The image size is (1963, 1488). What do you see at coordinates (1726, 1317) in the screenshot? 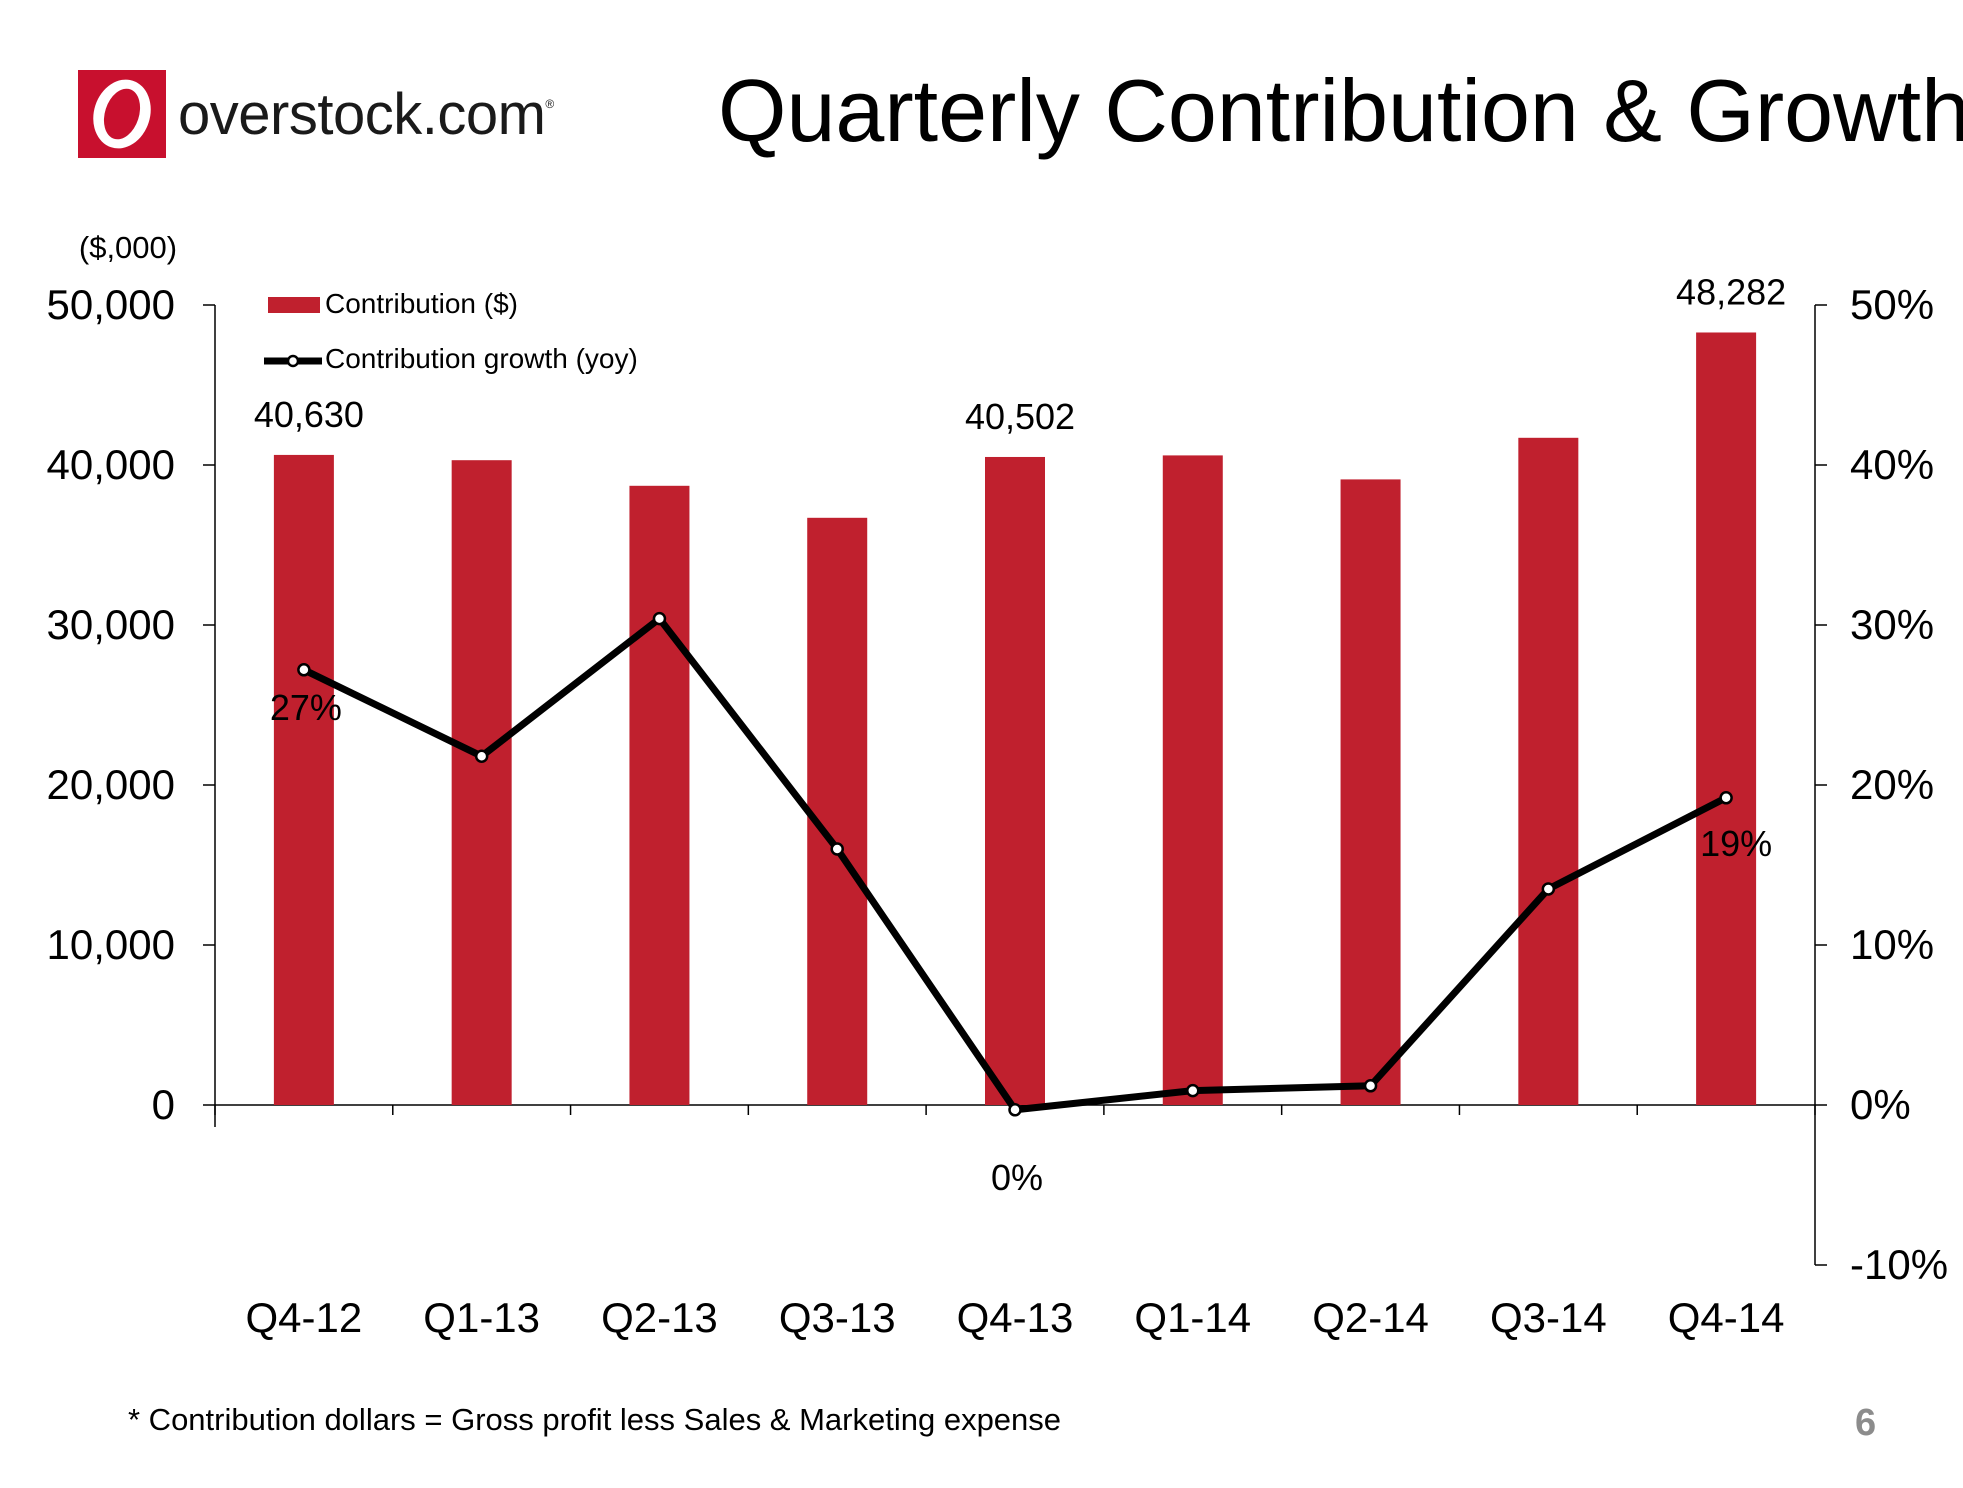
I see `category-label: Q4-14` at bounding box center [1726, 1317].